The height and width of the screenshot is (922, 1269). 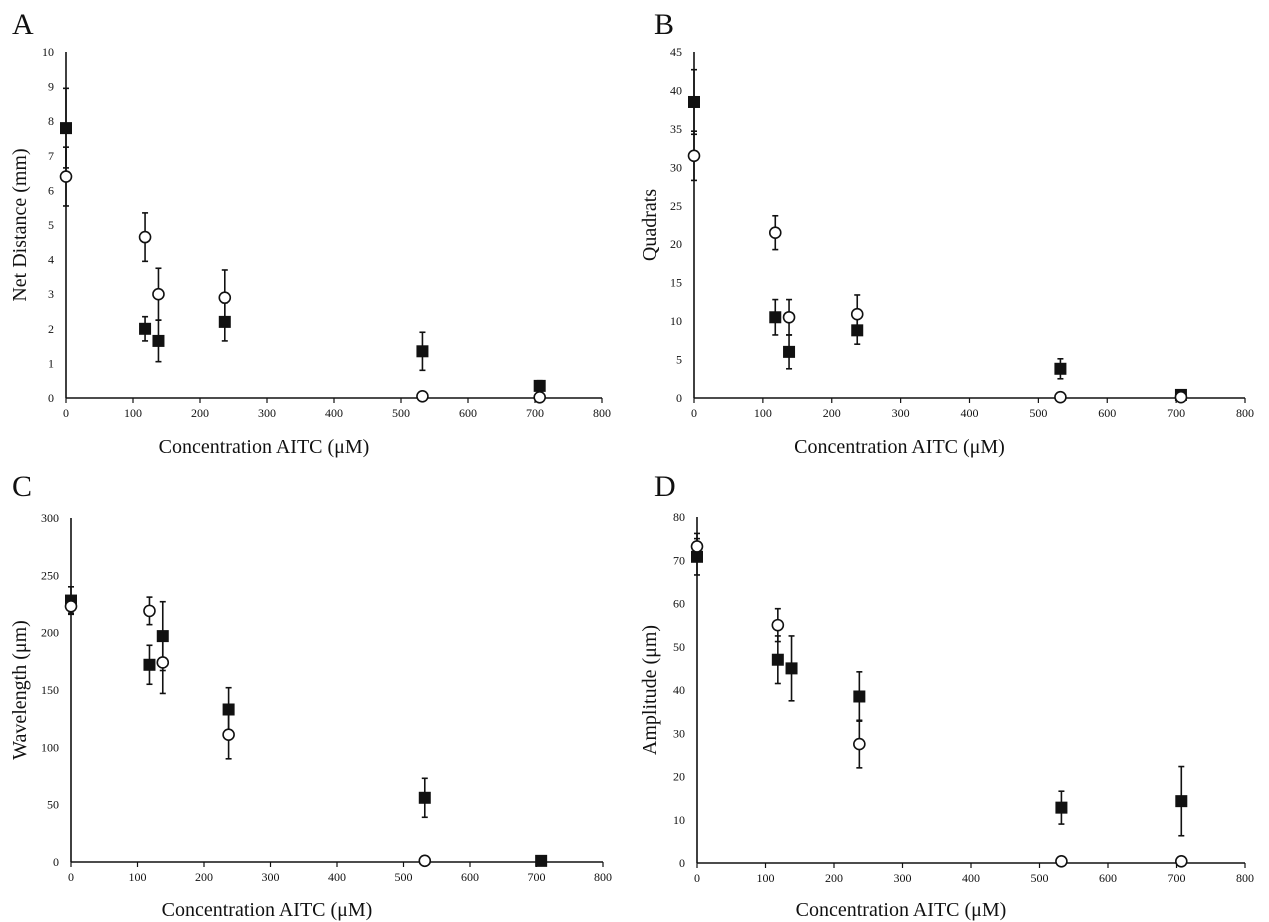 I want to click on y-tick-label: 60, so click(x=679, y=604).